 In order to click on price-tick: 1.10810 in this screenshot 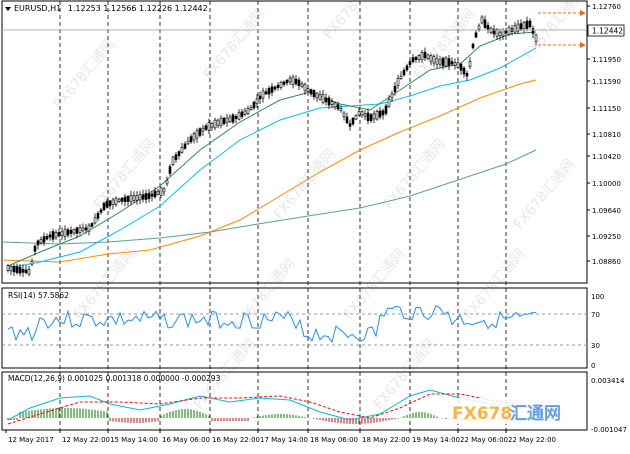, I will do `click(606, 135)`.